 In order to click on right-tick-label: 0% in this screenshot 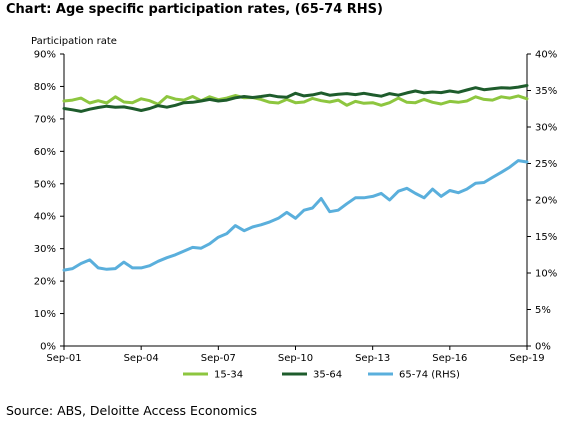, I will do `click(543, 347)`.